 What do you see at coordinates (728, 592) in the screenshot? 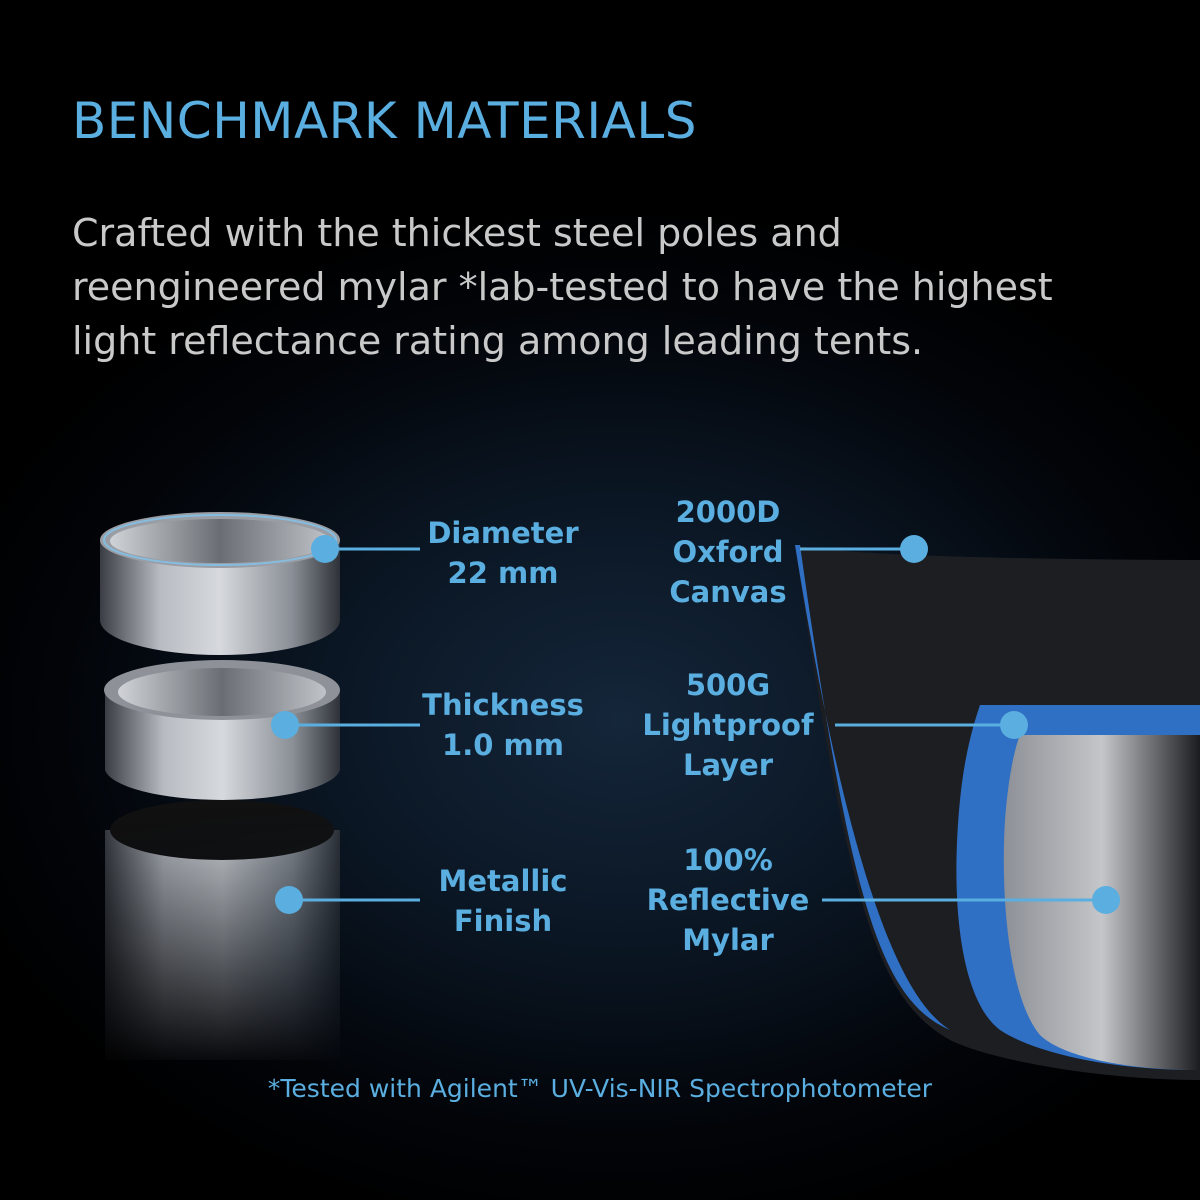
I see `label-line: Canvas` at bounding box center [728, 592].